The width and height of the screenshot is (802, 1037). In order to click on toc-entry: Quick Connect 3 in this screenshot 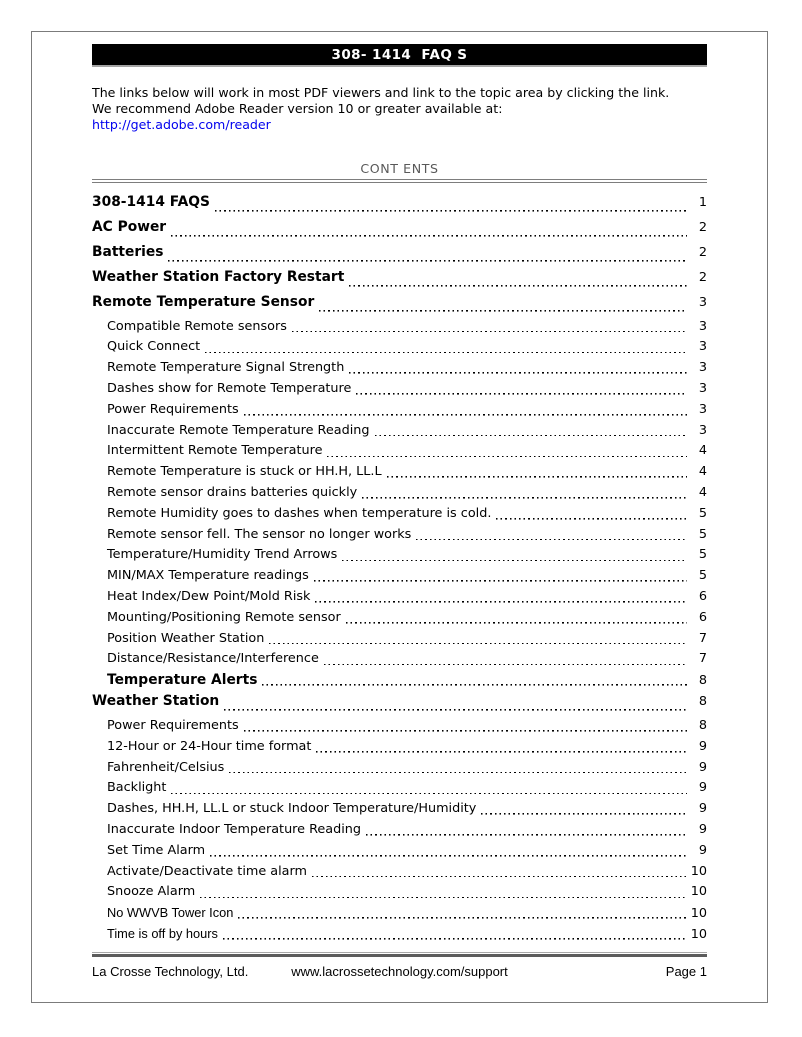, I will do `click(399, 349)`.